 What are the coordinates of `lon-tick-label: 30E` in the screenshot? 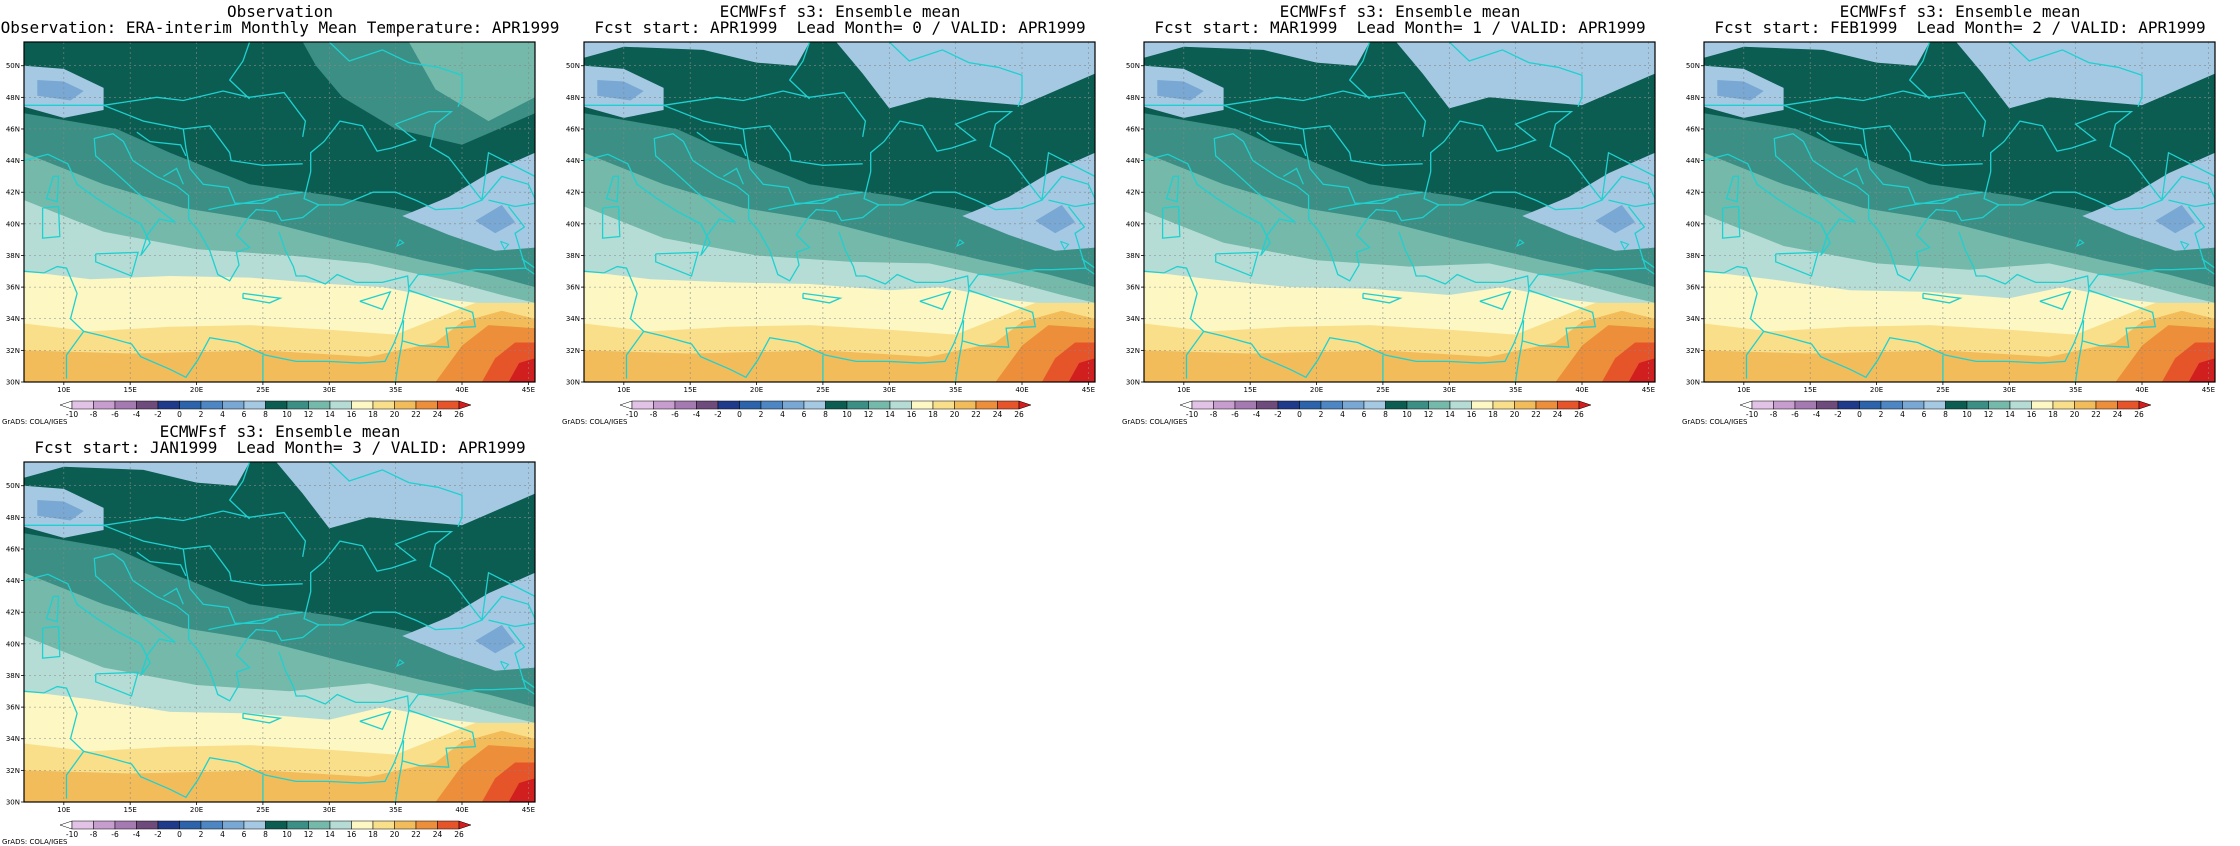 It's located at (889, 390).